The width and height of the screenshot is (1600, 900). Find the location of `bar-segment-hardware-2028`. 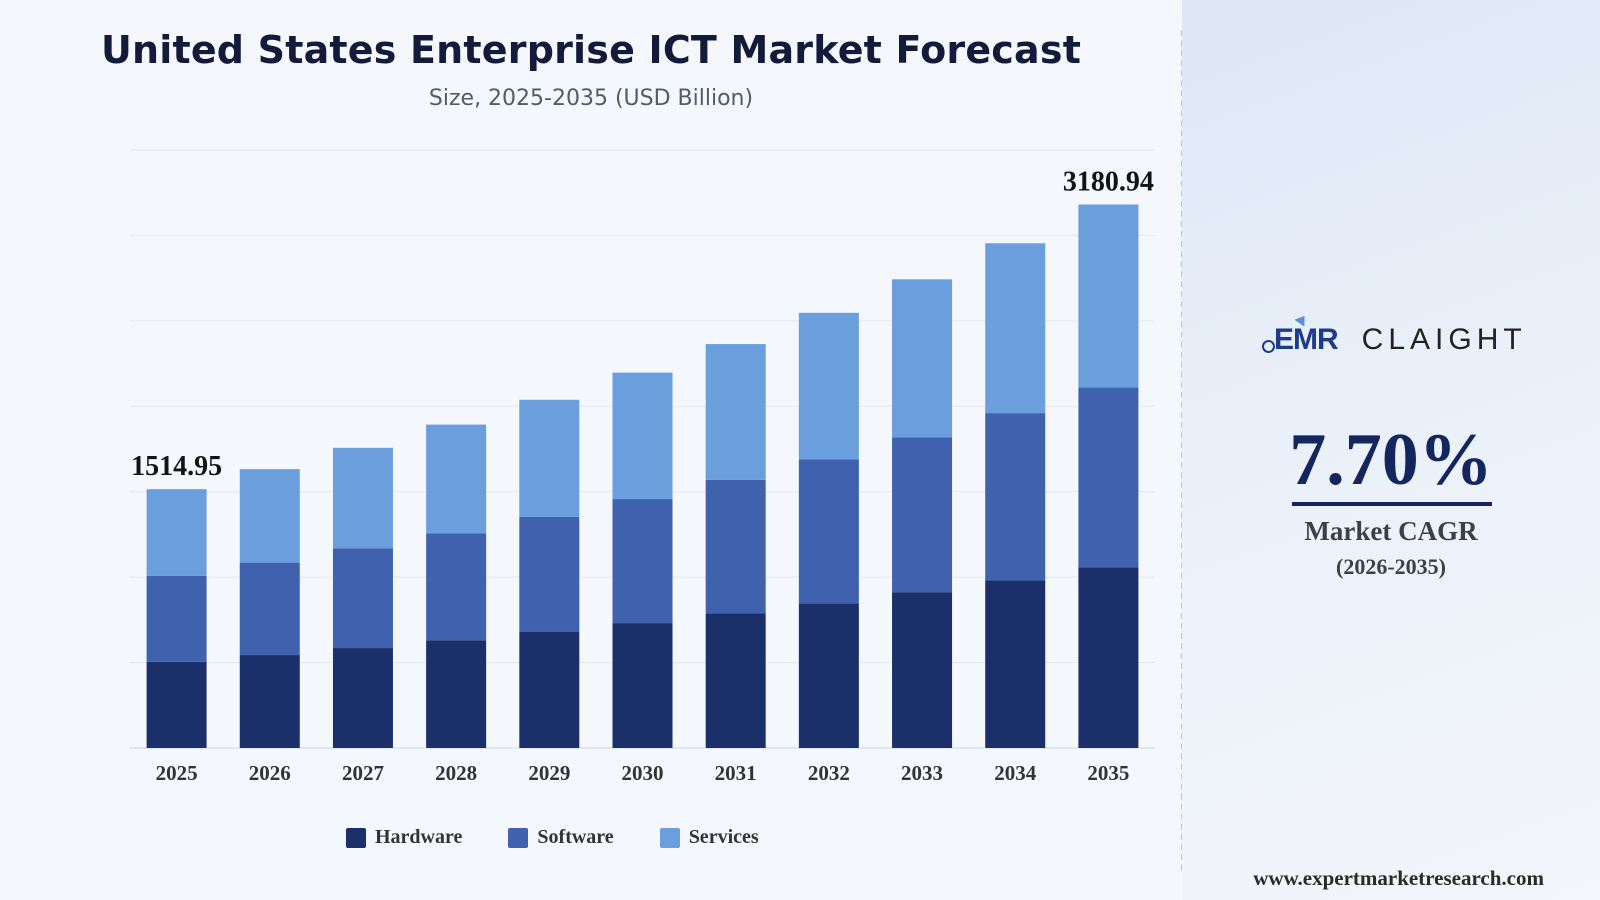

bar-segment-hardware-2028 is located at coordinates (456, 694).